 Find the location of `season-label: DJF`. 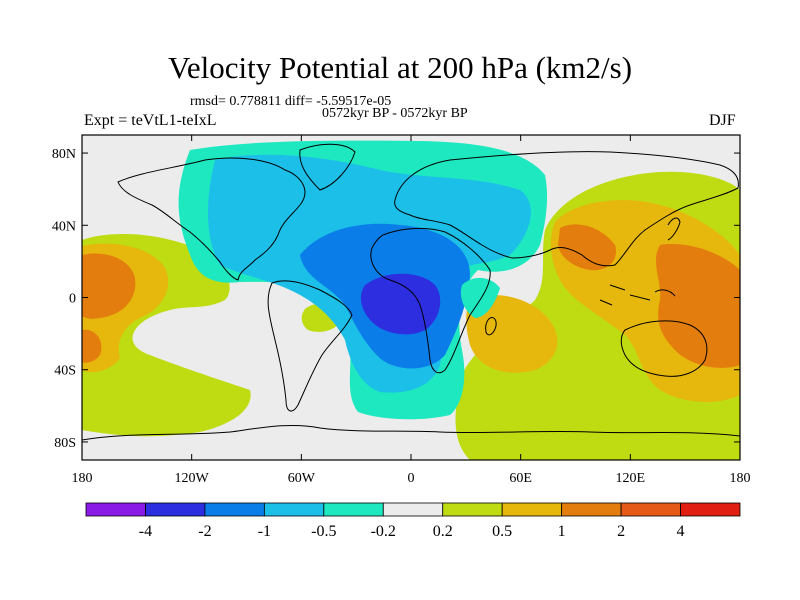

season-label: DJF is located at coordinates (722, 120).